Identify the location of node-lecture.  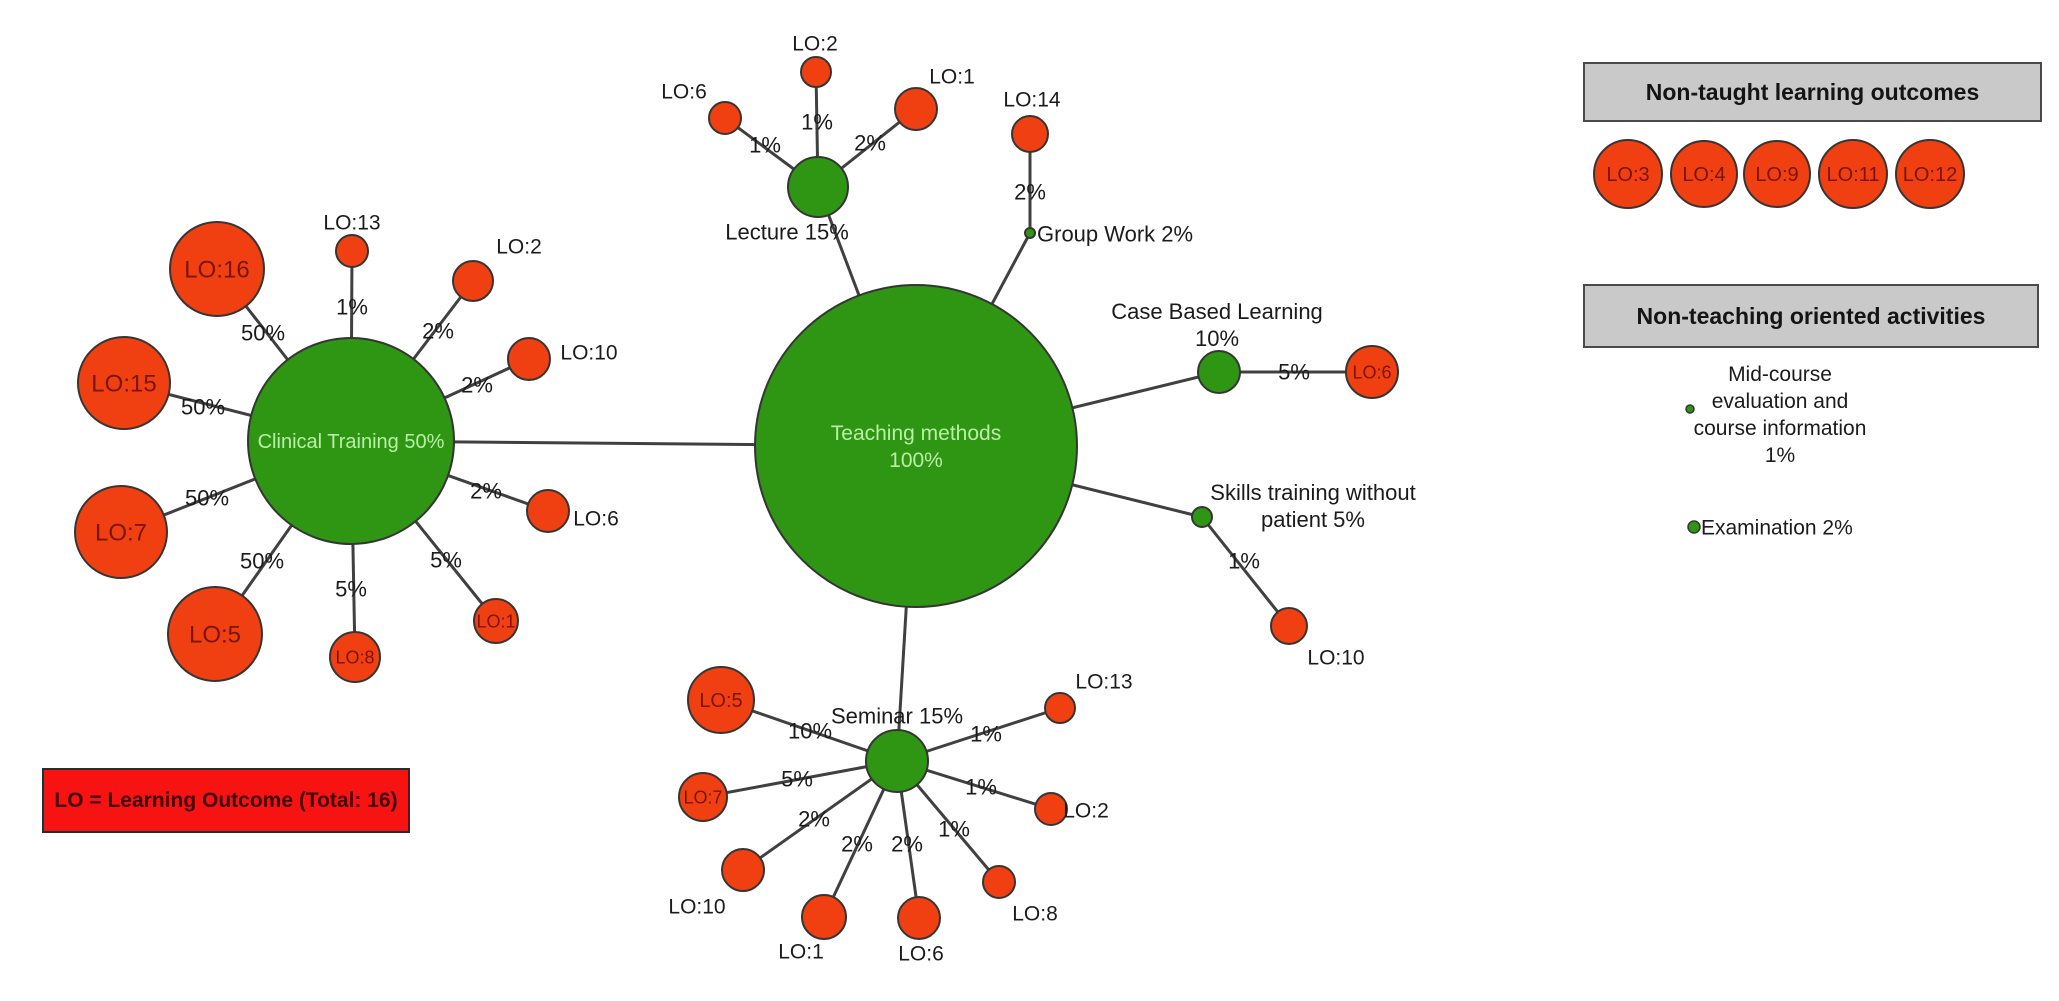
(818, 187).